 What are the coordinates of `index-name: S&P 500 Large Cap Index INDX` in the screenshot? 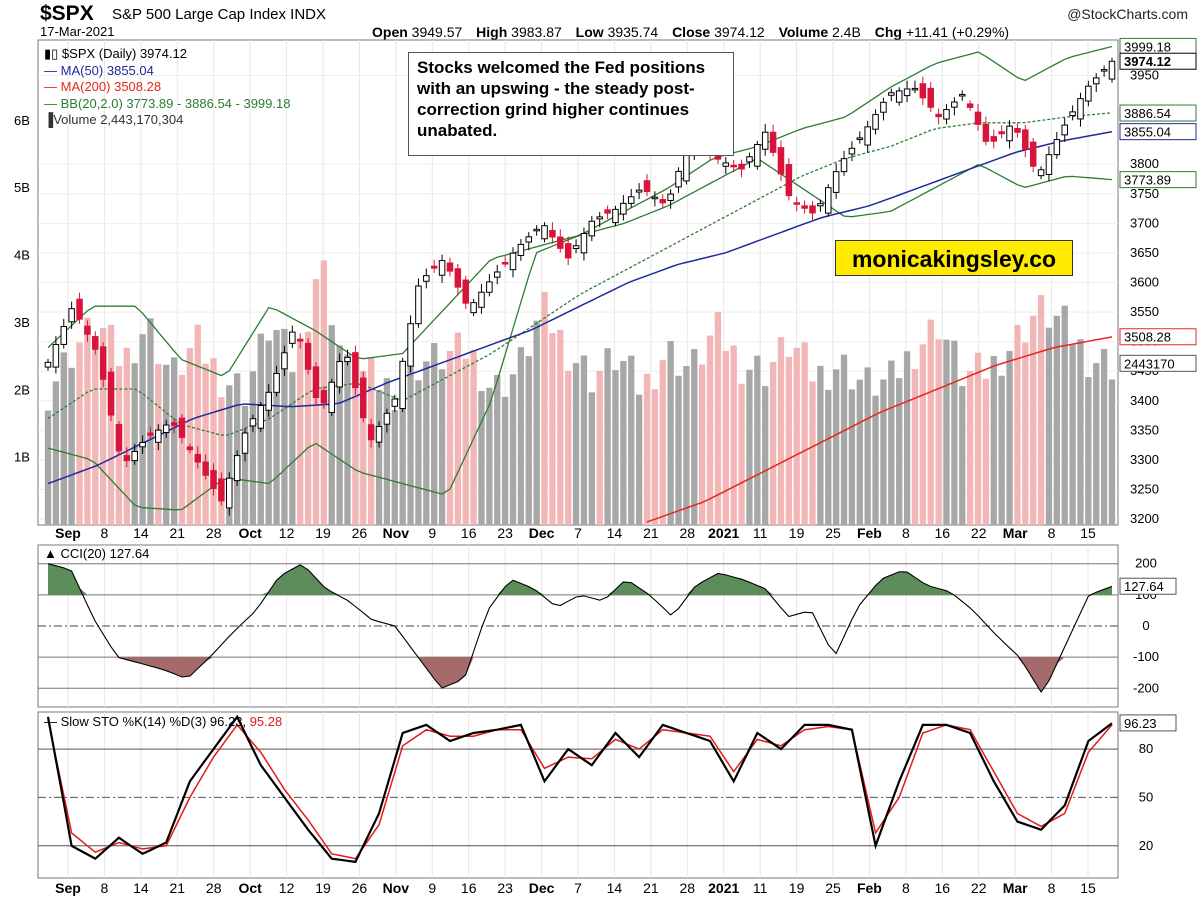 It's located at (219, 14).